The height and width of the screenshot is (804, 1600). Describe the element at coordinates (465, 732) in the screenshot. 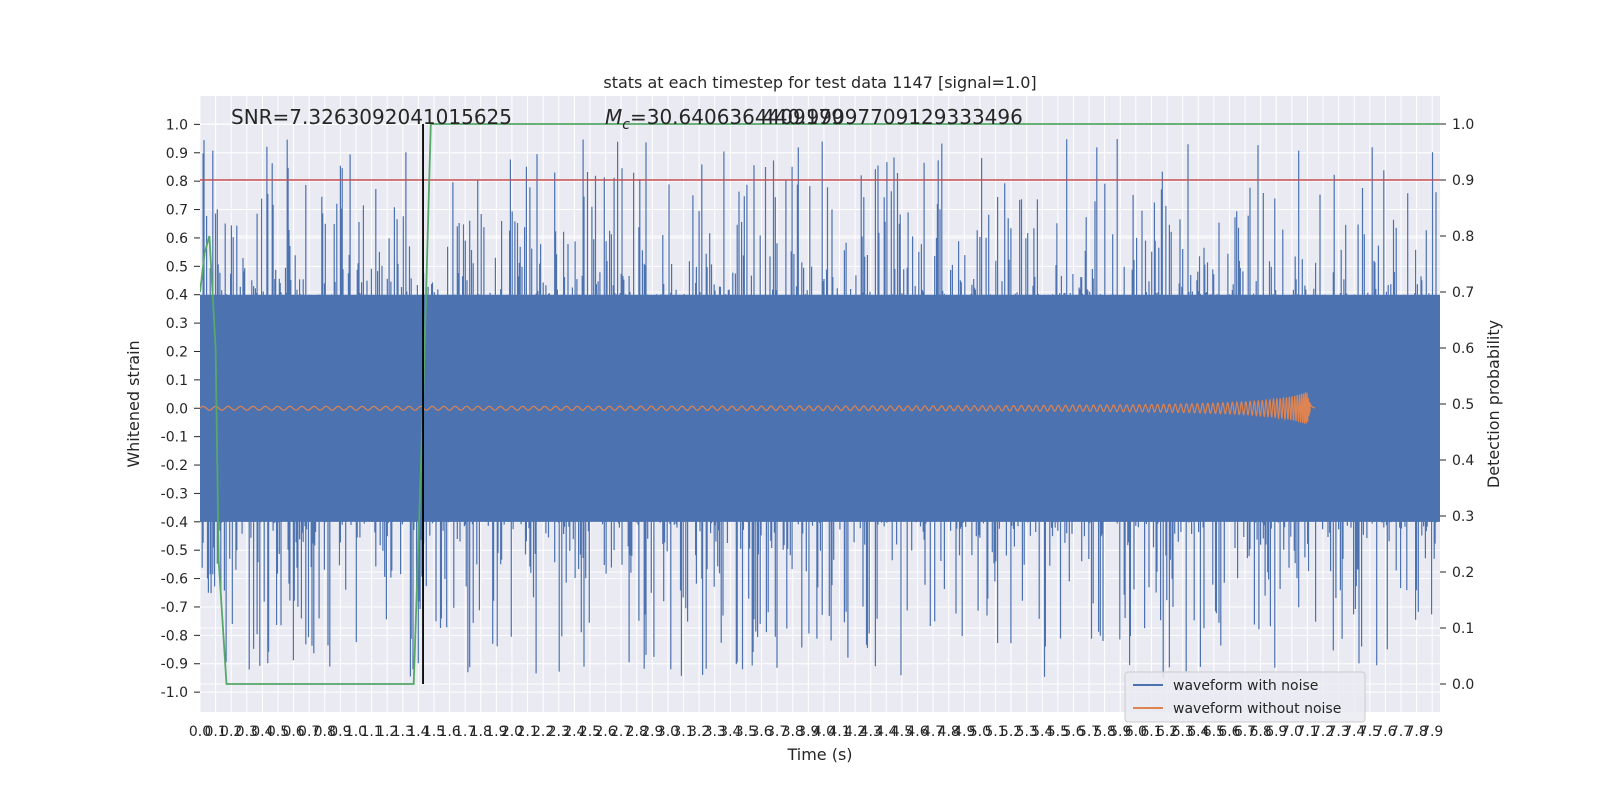

I see `x-tick-label: 1.7` at that location.